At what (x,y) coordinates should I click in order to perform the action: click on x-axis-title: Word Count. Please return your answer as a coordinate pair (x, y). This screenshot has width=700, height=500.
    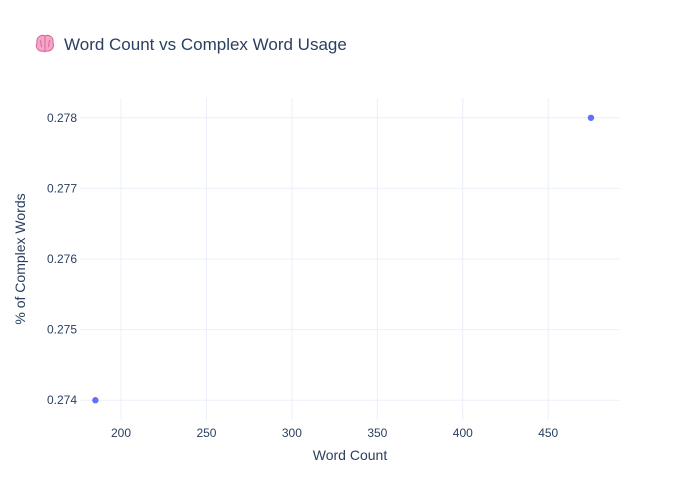
    Looking at the image, I should click on (350, 455).